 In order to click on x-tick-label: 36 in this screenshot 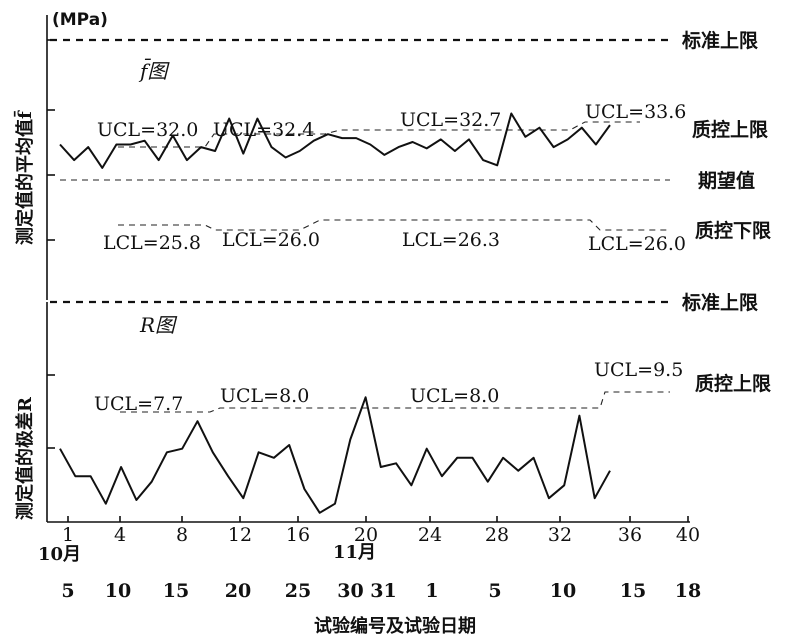, I will do `click(630, 535)`.